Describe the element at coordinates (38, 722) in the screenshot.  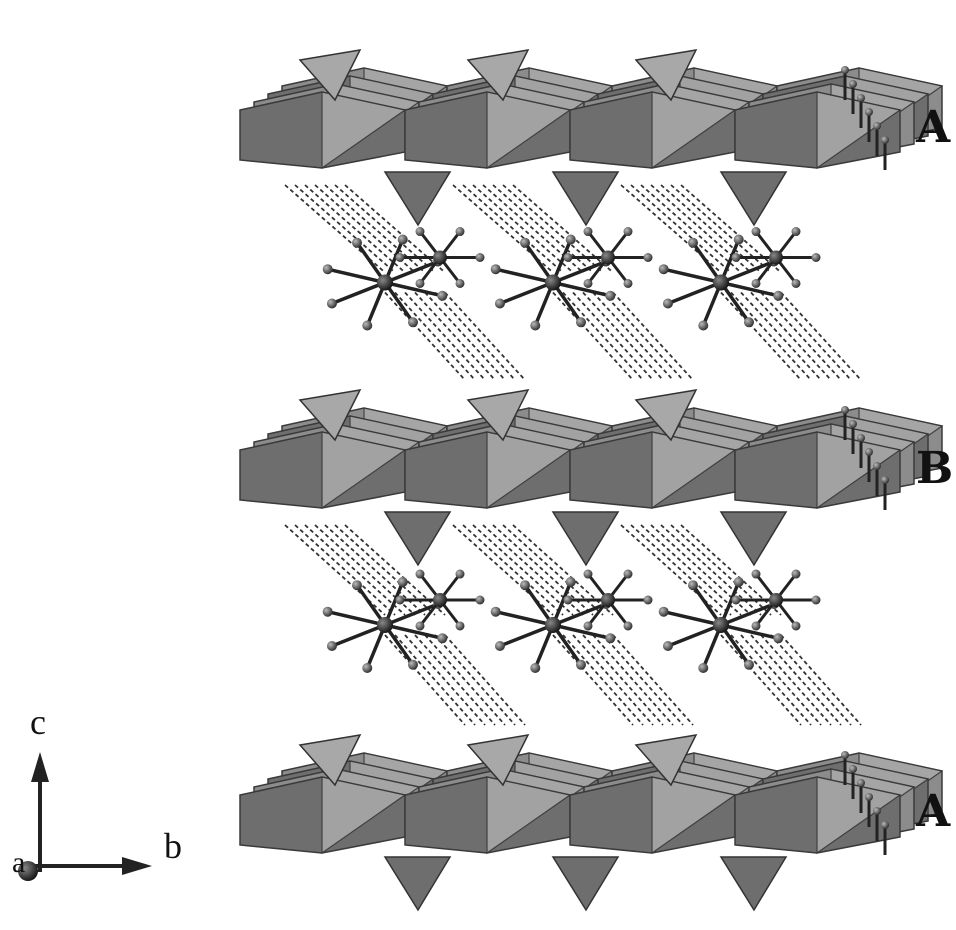
I see `c-axis-label: c` at that location.